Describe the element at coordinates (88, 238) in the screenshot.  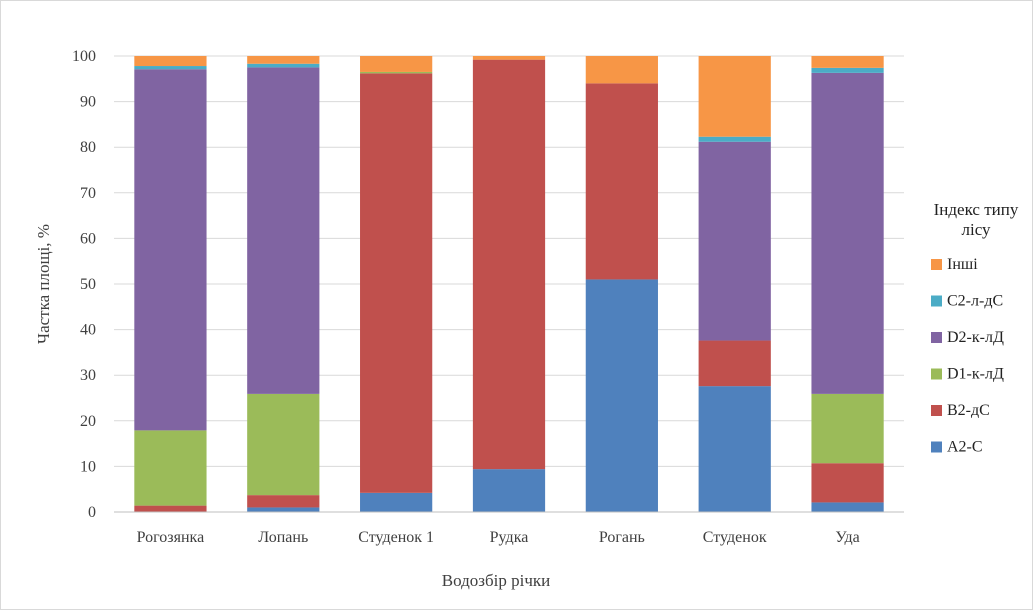
I see `y-tick-label: 60` at that location.